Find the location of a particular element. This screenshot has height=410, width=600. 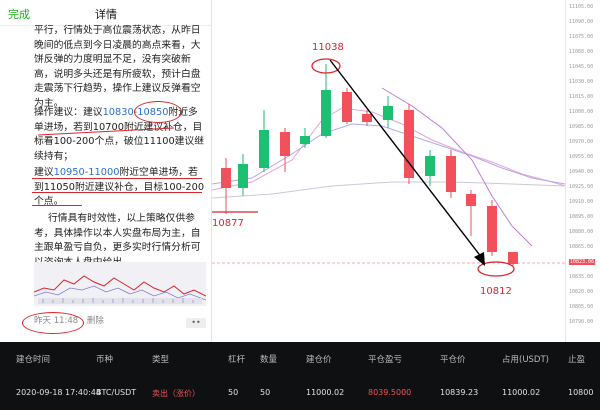

col-header-close-price: 平仓价 is located at coordinates (453, 360).